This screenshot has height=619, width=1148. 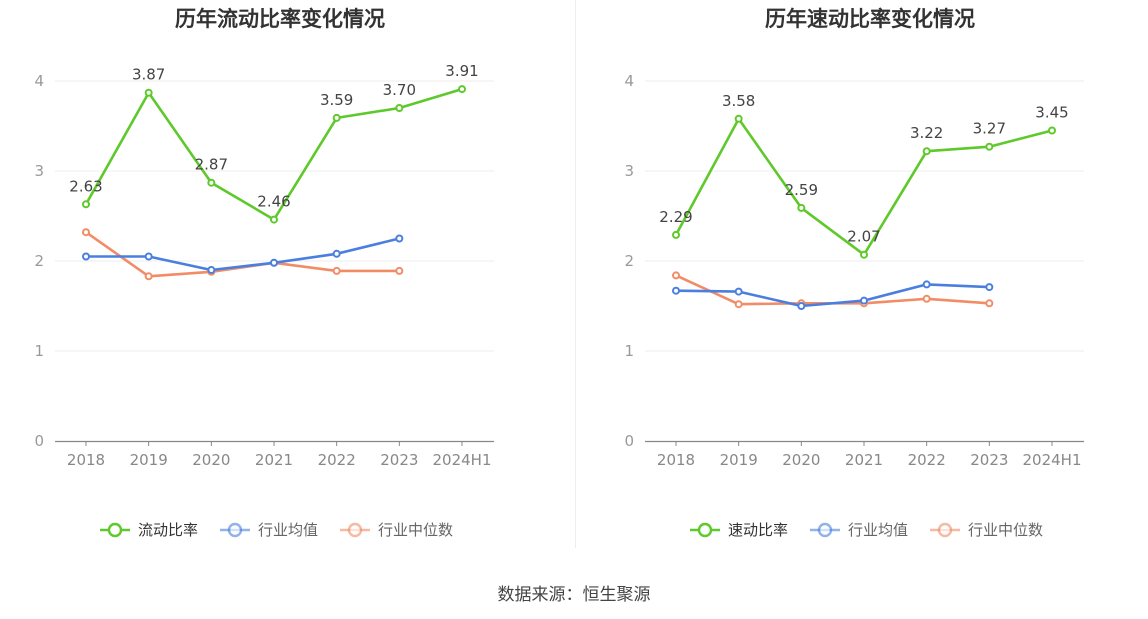 I want to click on data-label: 3.91, so click(x=461, y=71).